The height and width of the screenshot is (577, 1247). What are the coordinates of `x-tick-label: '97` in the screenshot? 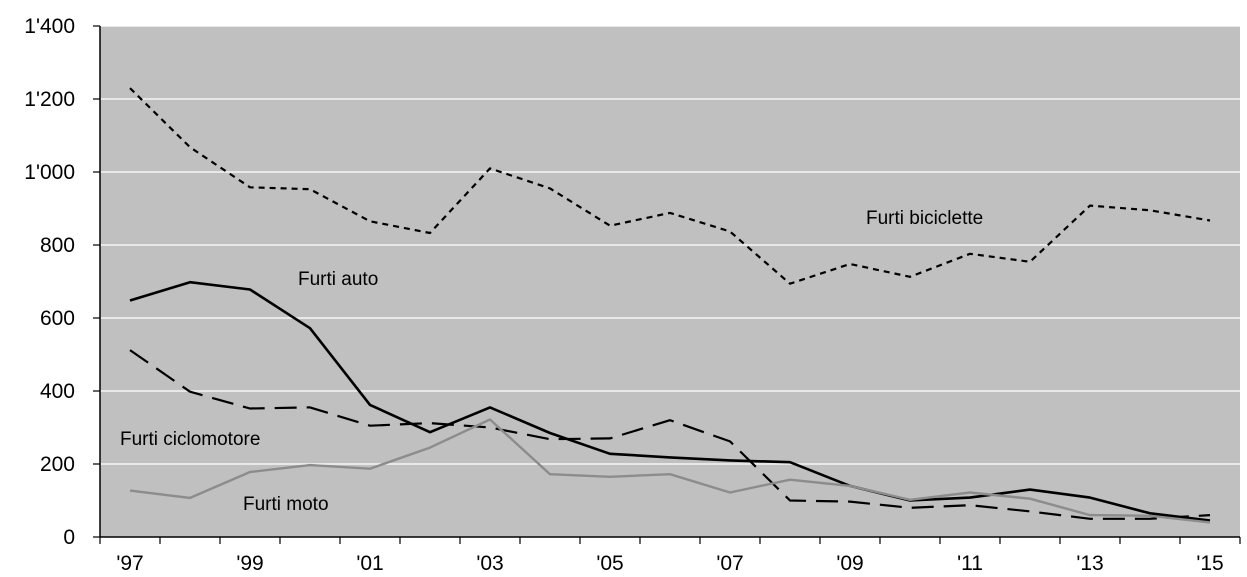 It's located at (129, 563).